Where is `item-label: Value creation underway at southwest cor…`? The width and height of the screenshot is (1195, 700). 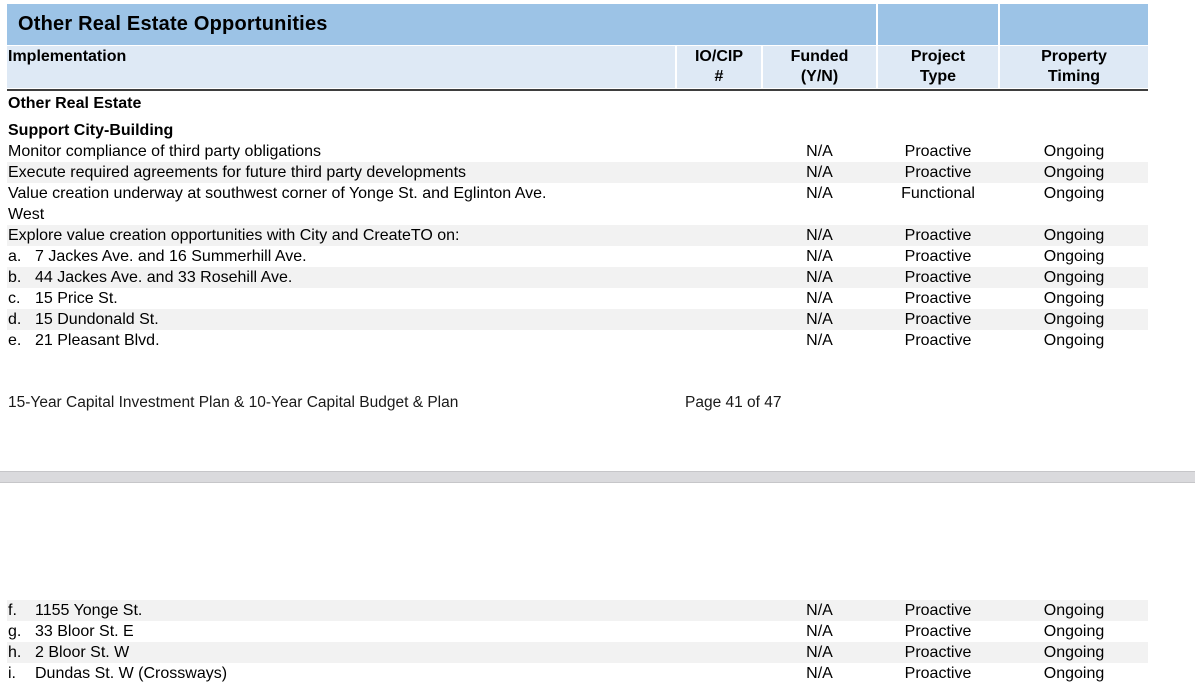 item-label: Value creation underway at southwest cor… is located at coordinates (277, 193).